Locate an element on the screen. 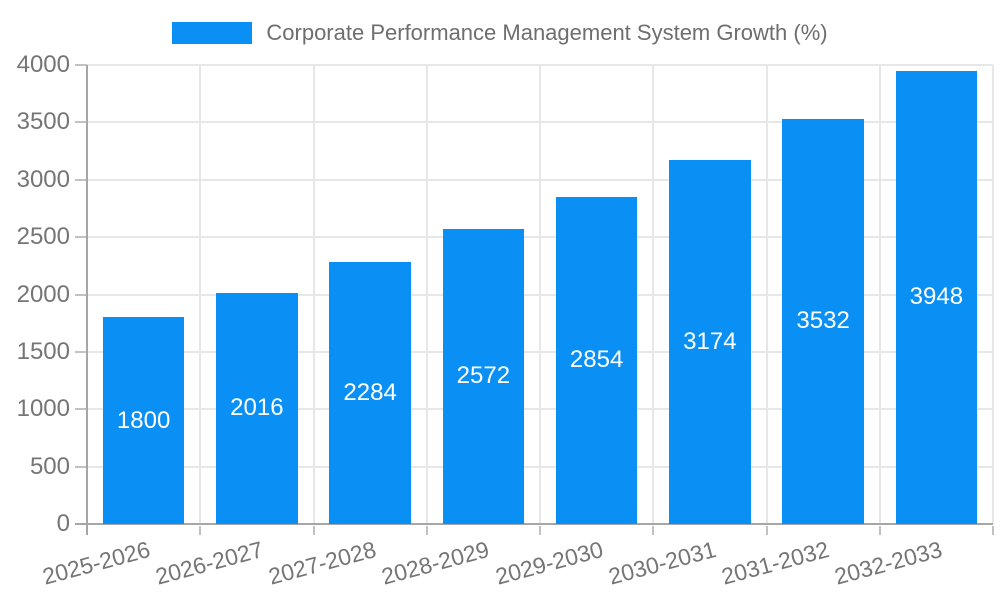  x-axis-label: 2029-2030 is located at coordinates (549, 563).